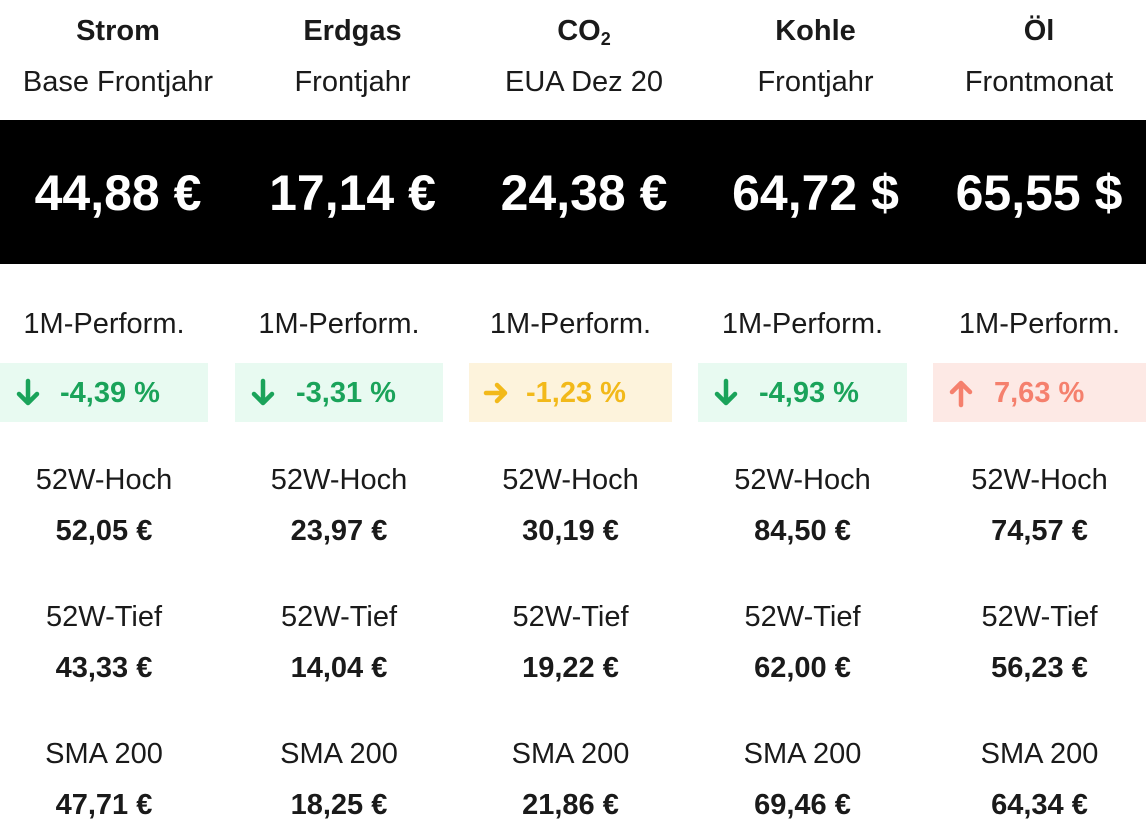  Describe the element at coordinates (118, 193) in the screenshot. I see `price-value: 44,88 €` at that location.